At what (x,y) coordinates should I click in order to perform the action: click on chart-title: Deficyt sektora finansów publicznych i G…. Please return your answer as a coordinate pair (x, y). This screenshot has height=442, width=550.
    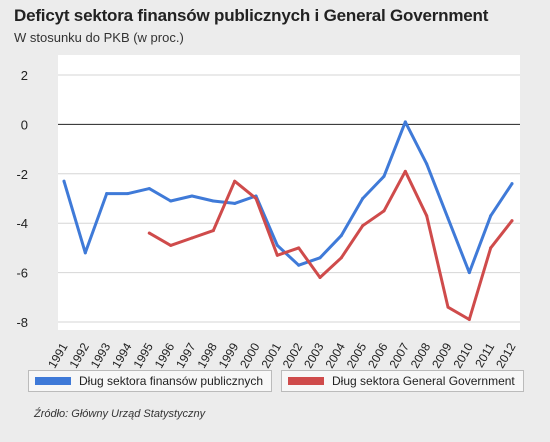
    Looking at the image, I should click on (251, 15).